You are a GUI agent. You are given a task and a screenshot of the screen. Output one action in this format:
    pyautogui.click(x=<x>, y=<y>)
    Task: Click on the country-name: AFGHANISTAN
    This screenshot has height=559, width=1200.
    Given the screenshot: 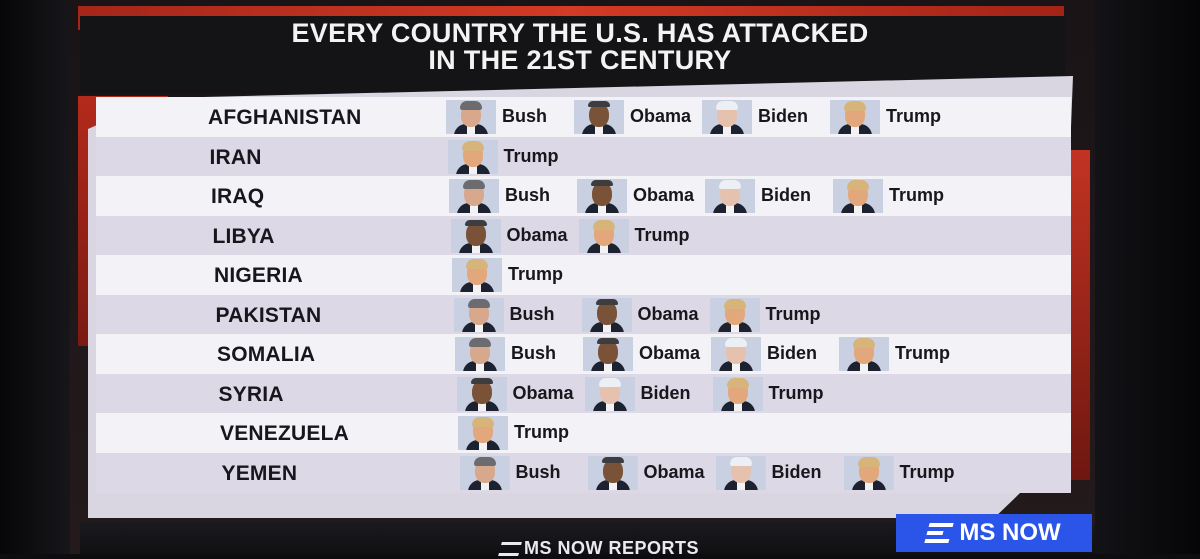 What is the action you would take?
    pyautogui.click(x=285, y=117)
    